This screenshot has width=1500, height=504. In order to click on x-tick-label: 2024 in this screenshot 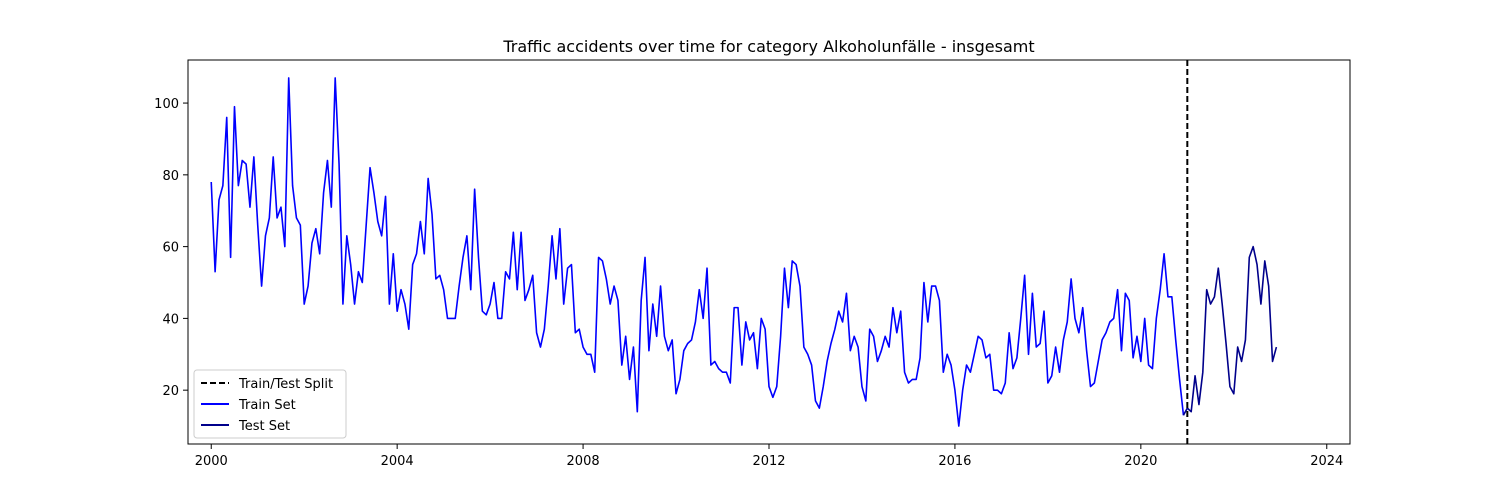, I will do `click(1326, 461)`.